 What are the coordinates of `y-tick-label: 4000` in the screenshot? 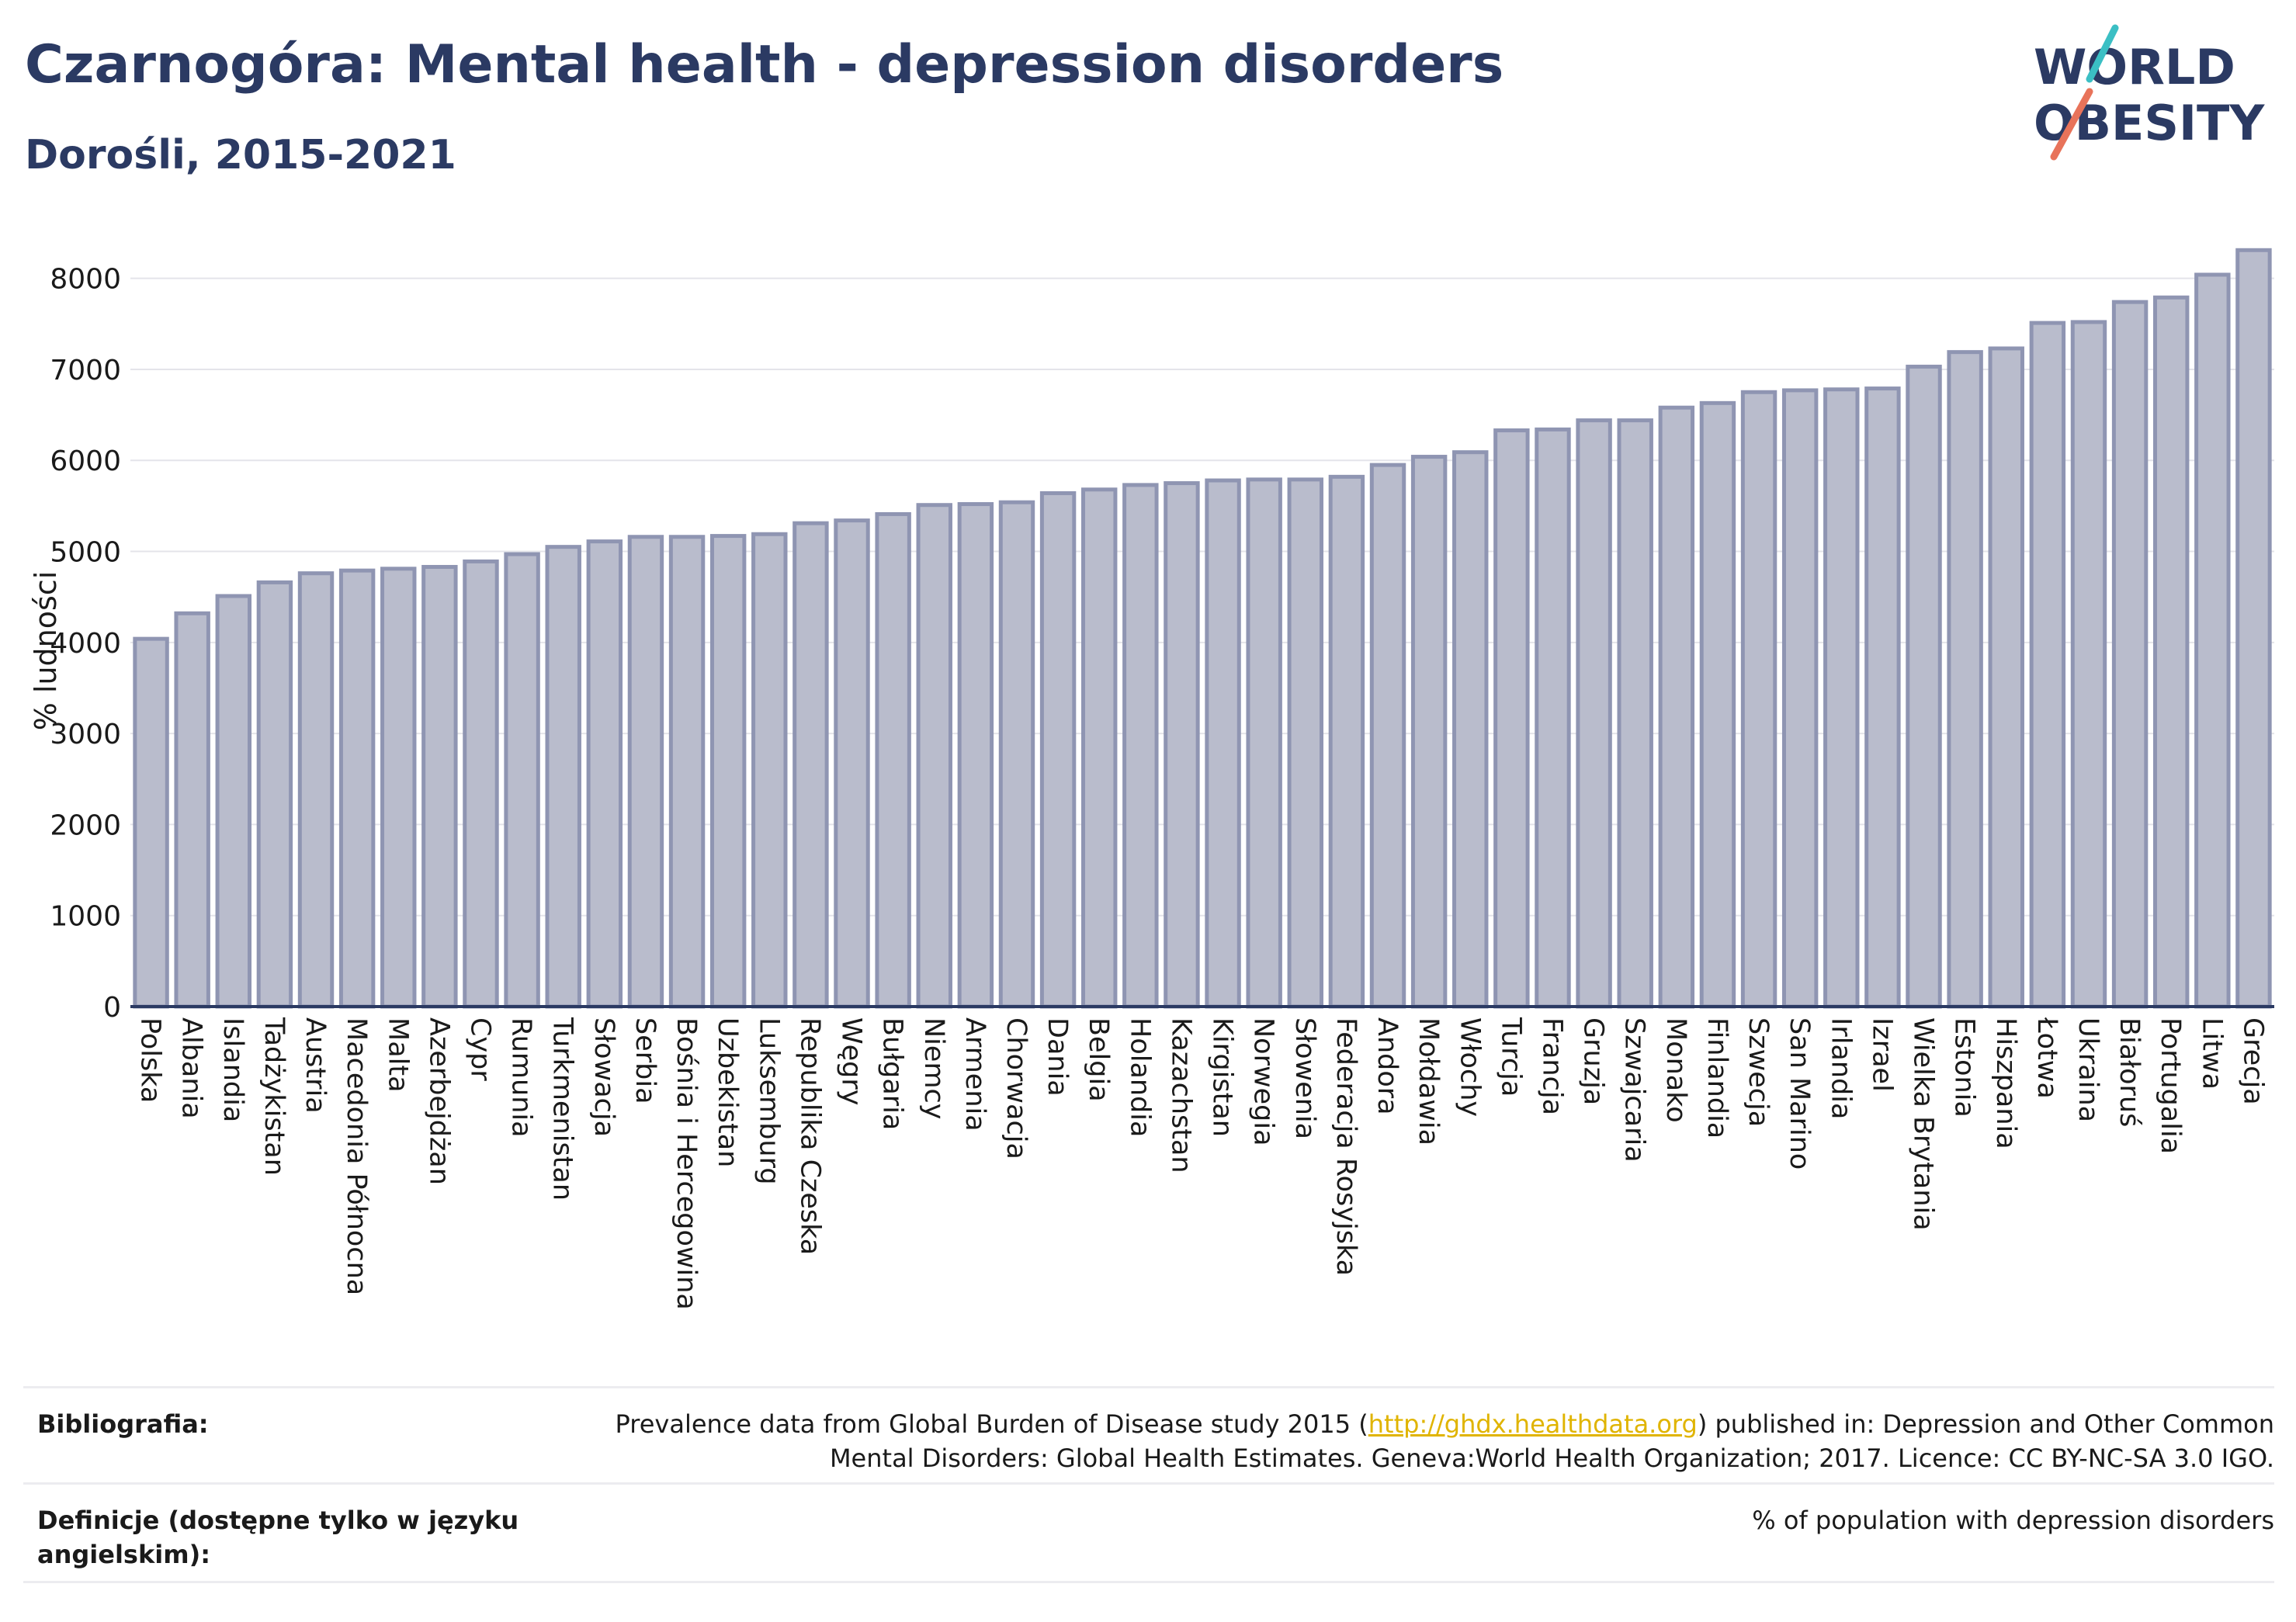 It's located at (85, 644).